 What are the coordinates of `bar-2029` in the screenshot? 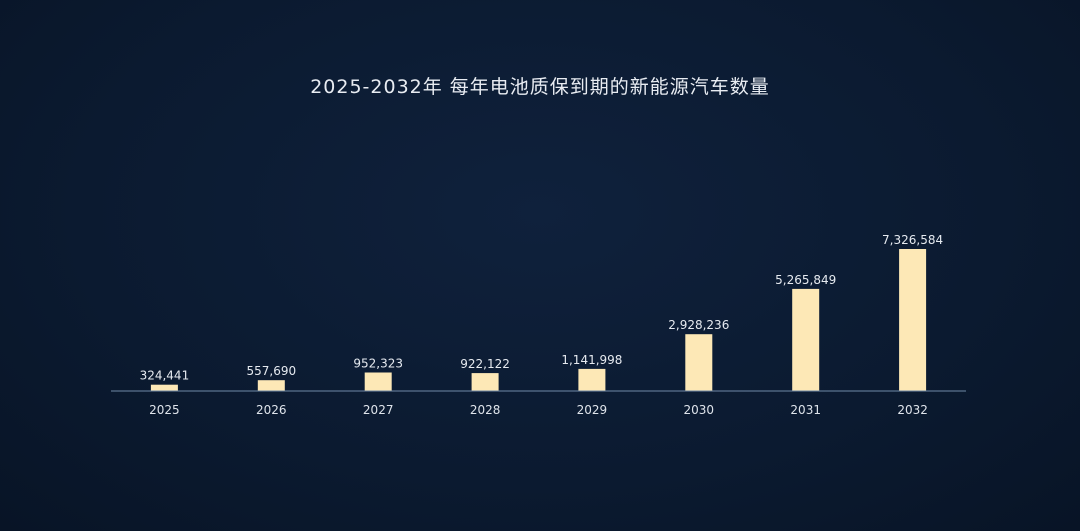 It's located at (592, 379).